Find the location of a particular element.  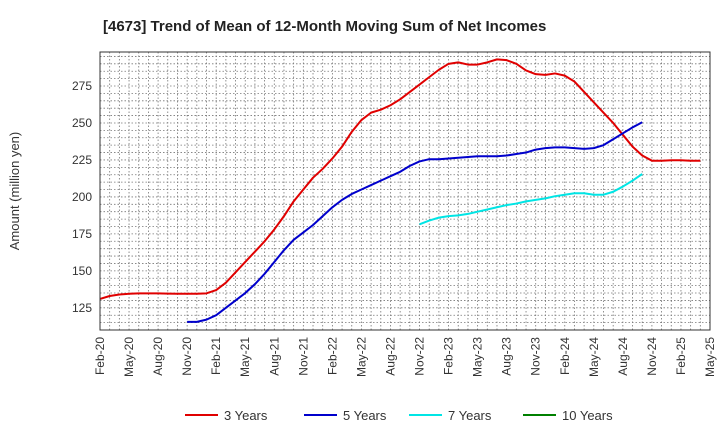

x-tick-label: Feb-20 is located at coordinates (100, 356).